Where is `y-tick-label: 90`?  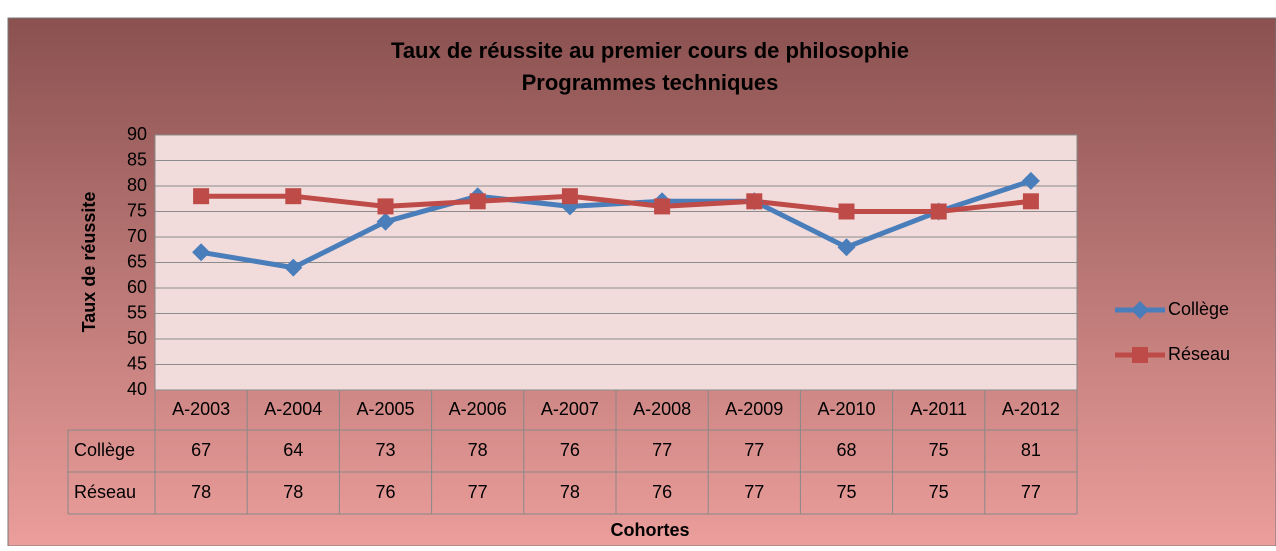 y-tick-label: 90 is located at coordinates (137, 134).